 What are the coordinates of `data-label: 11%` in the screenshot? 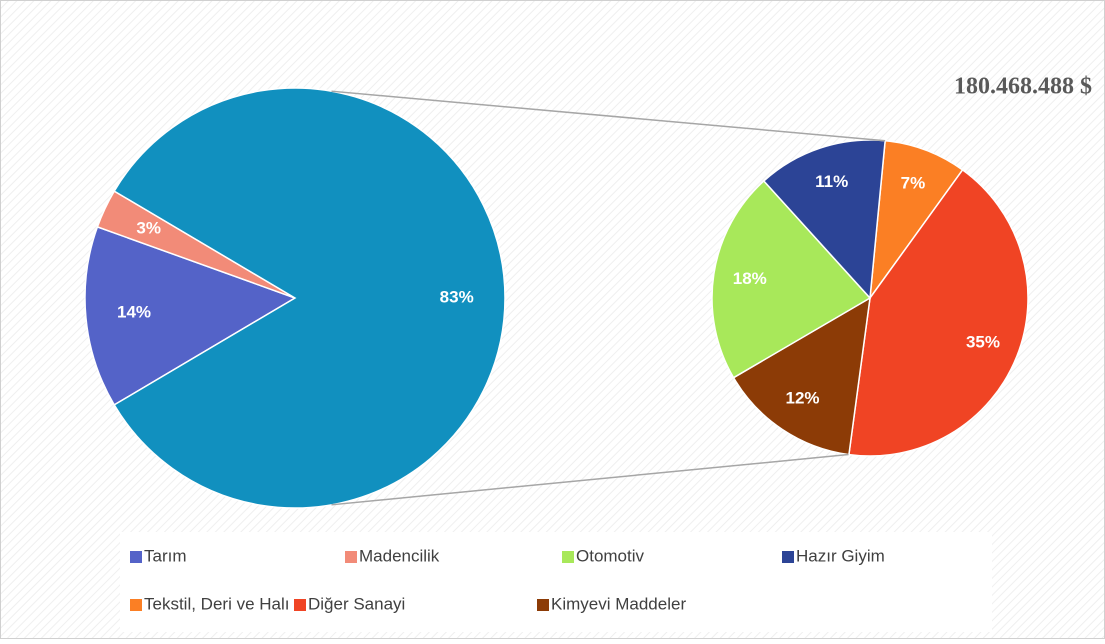 It's located at (831, 181).